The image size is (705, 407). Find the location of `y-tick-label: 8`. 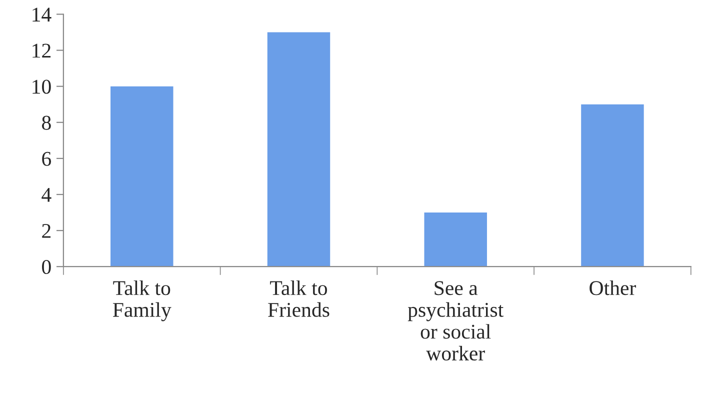

y-tick-label: 8 is located at coordinates (46, 123).